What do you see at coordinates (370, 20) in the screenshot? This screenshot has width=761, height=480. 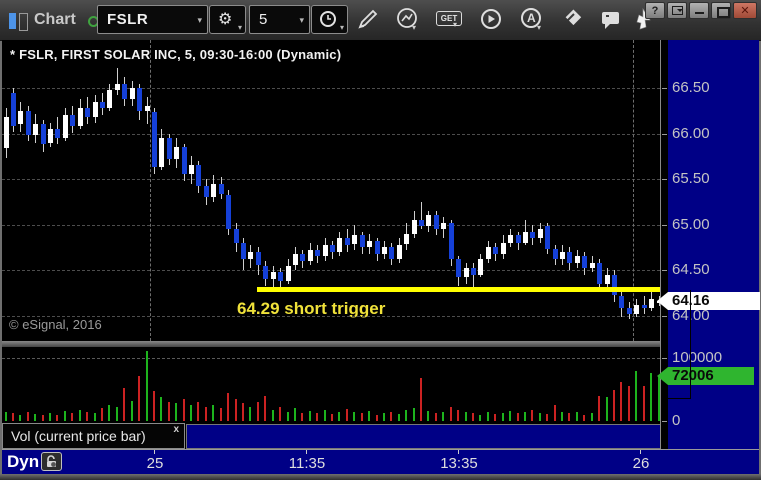 I see `draw-tool-button` at bounding box center [370, 20].